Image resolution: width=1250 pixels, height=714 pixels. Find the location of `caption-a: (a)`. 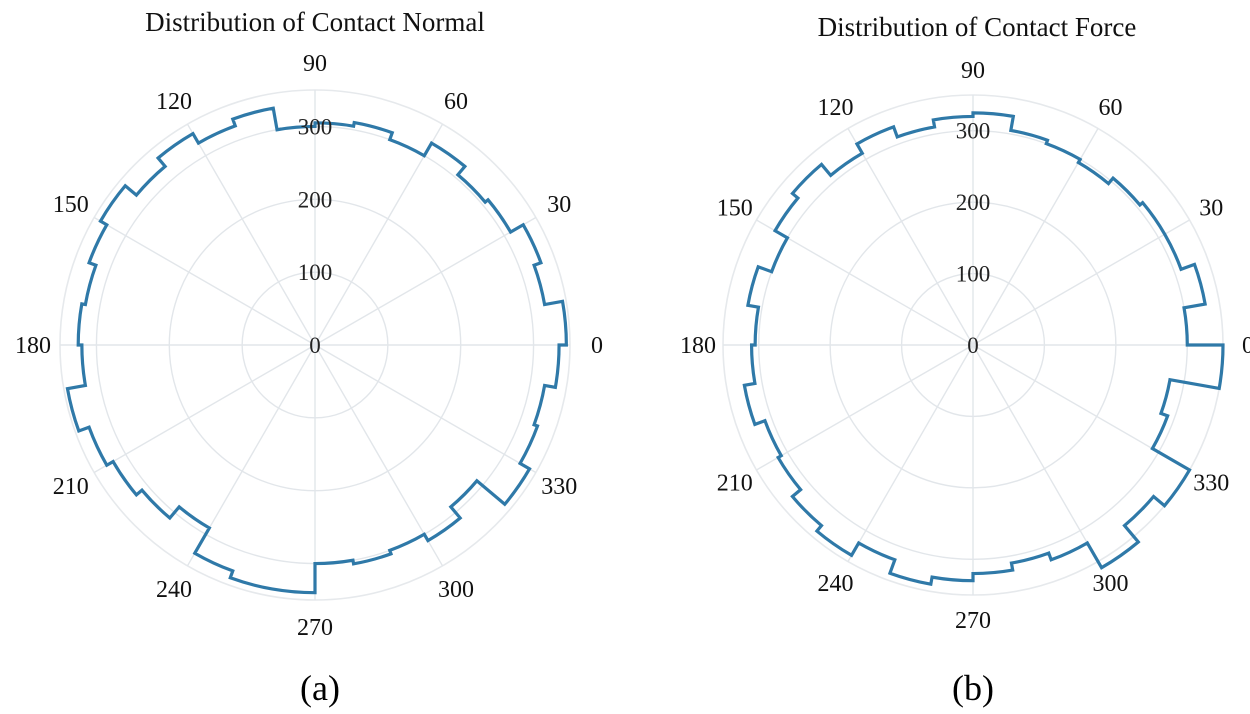

caption-a: (a) is located at coordinates (320, 688).